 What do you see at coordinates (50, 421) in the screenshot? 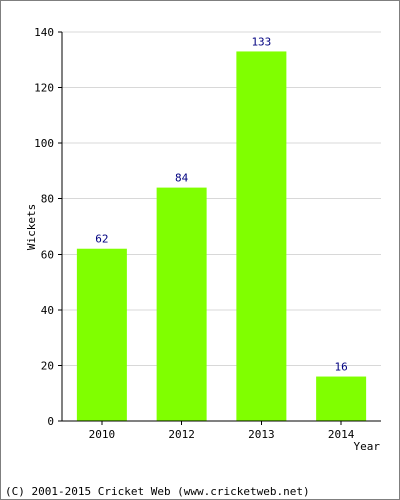
I see `y-tick-label: 0` at bounding box center [50, 421].